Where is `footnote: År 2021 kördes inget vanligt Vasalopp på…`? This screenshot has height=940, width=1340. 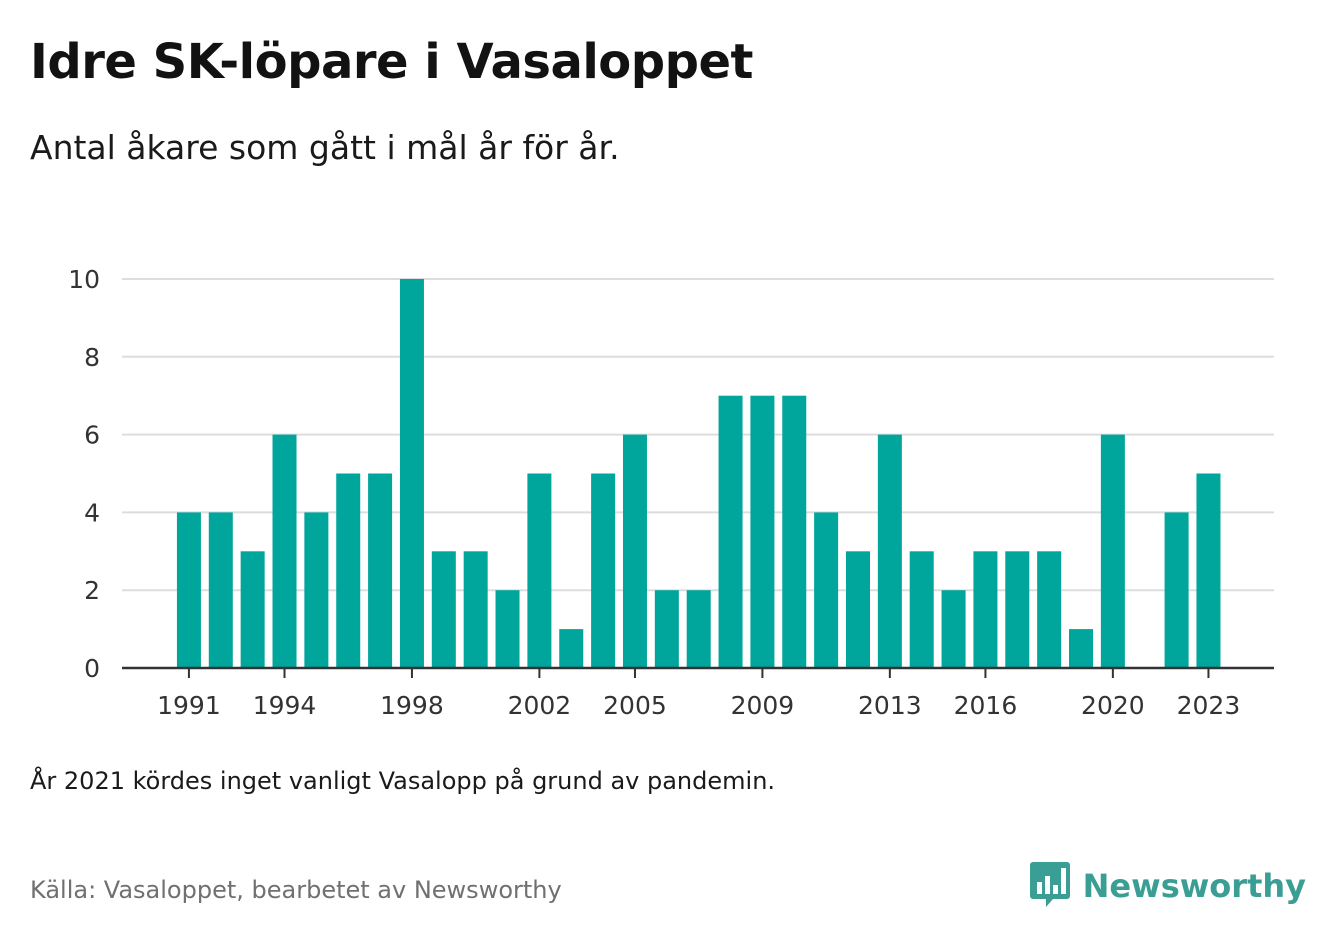 footnote: År 2021 kördes inget vanligt Vasalopp på… is located at coordinates (403, 781).